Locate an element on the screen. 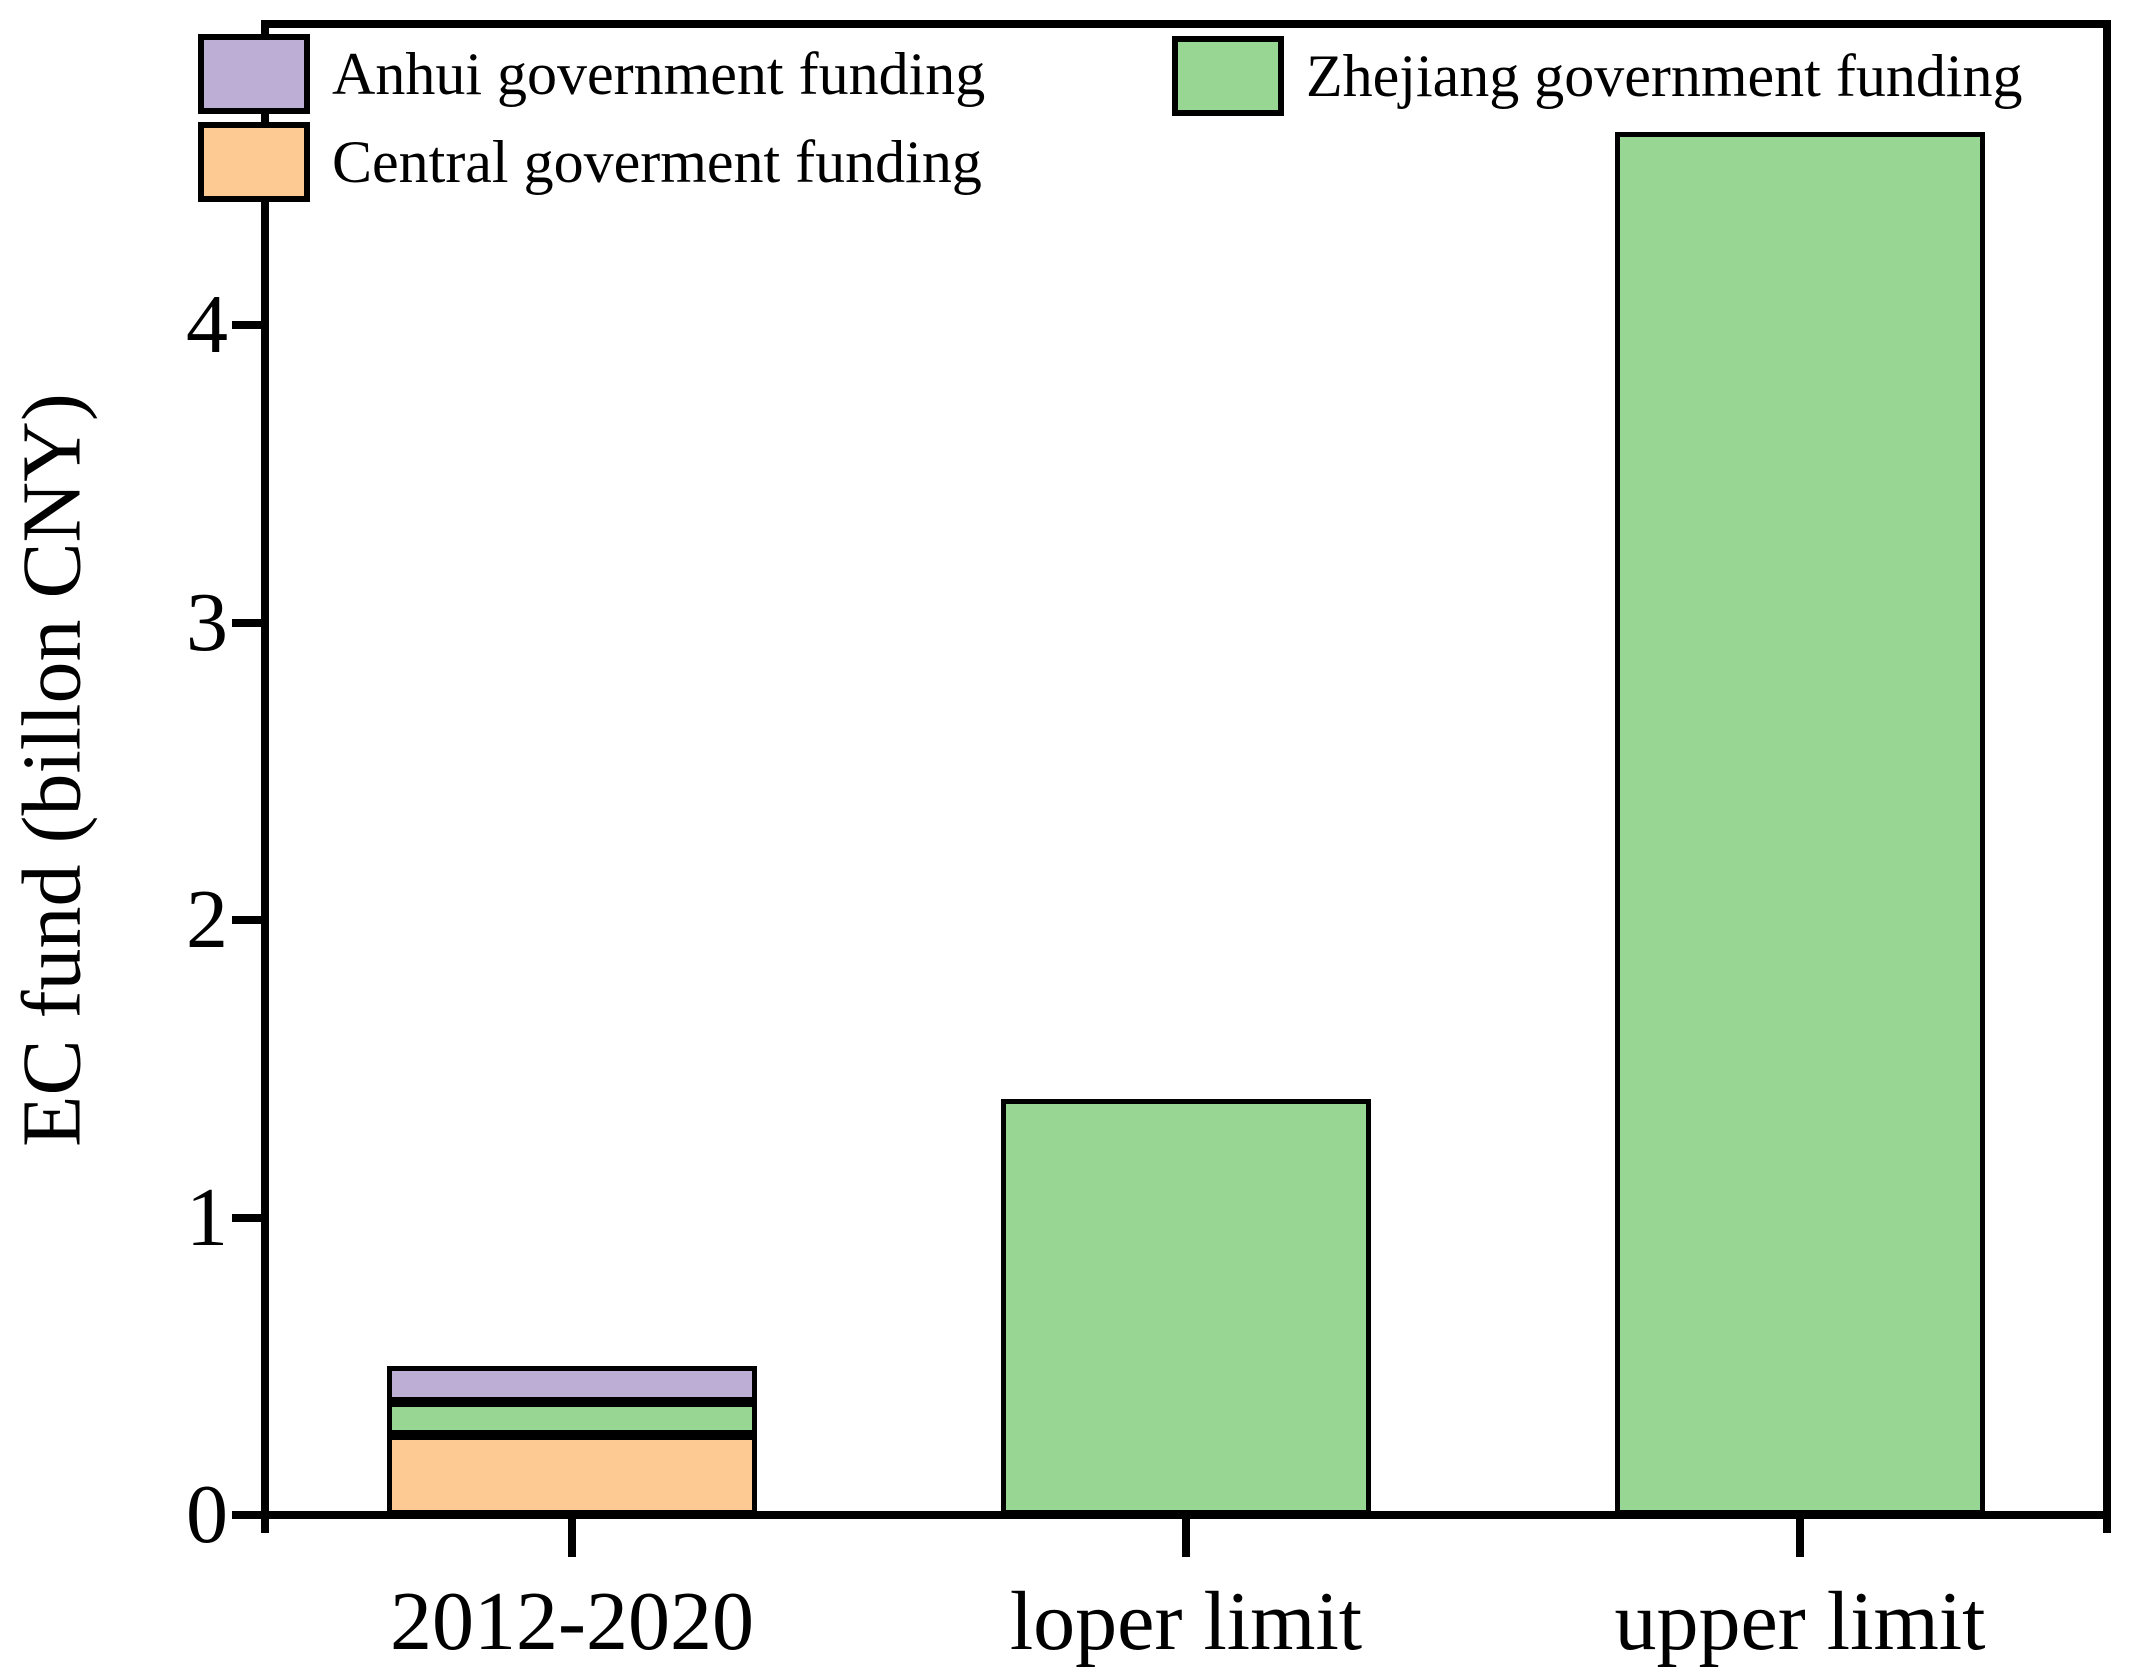  bar-segment 2012-2020 Central goverment funding is located at coordinates (572, 1474).